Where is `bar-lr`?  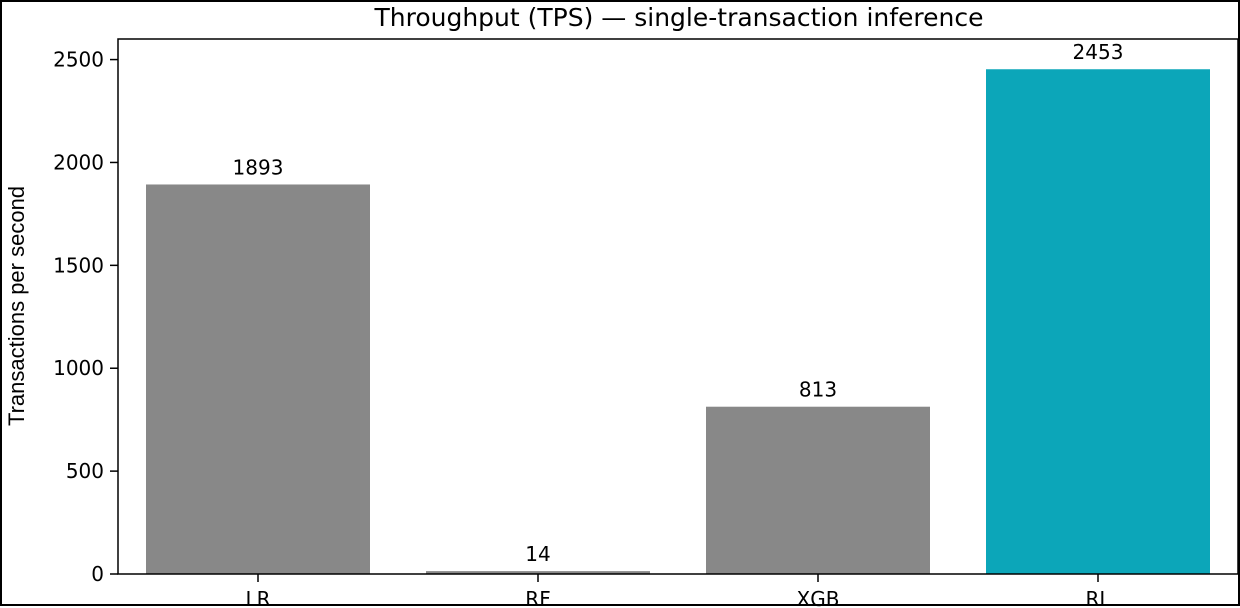
bar-lr is located at coordinates (258, 379).